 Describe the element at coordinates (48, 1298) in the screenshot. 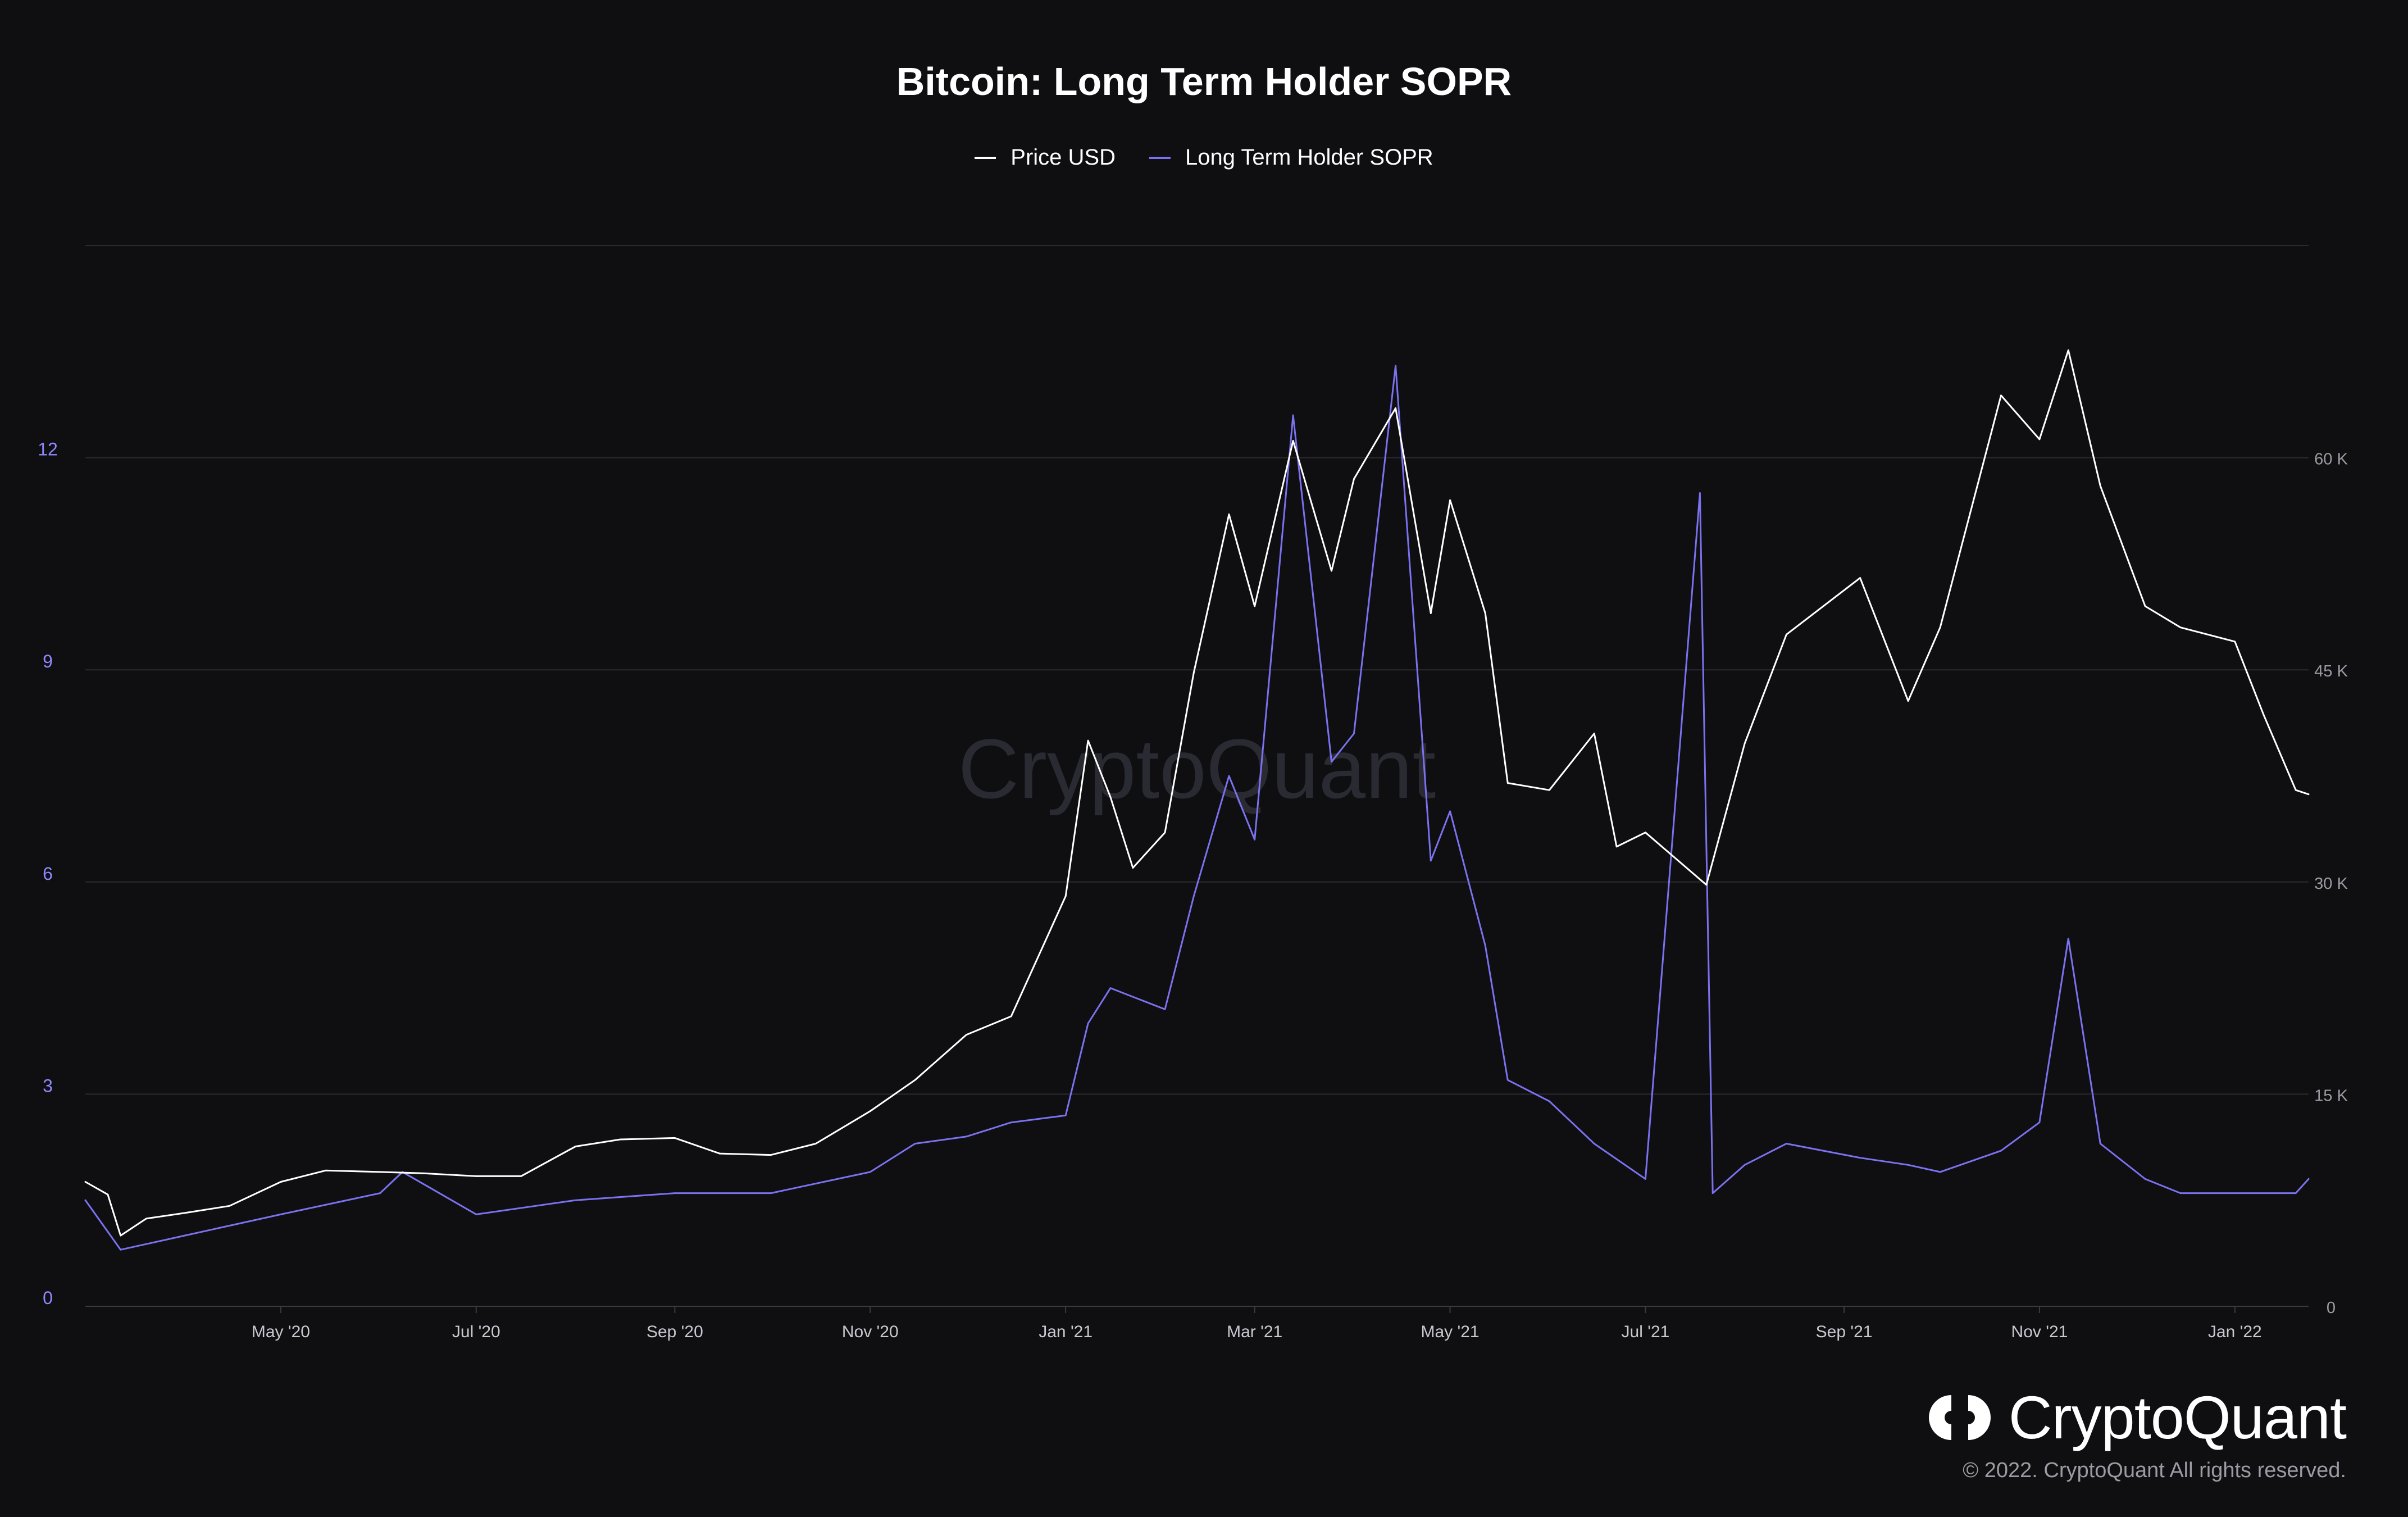

I see `left-tick-label: 0` at that location.